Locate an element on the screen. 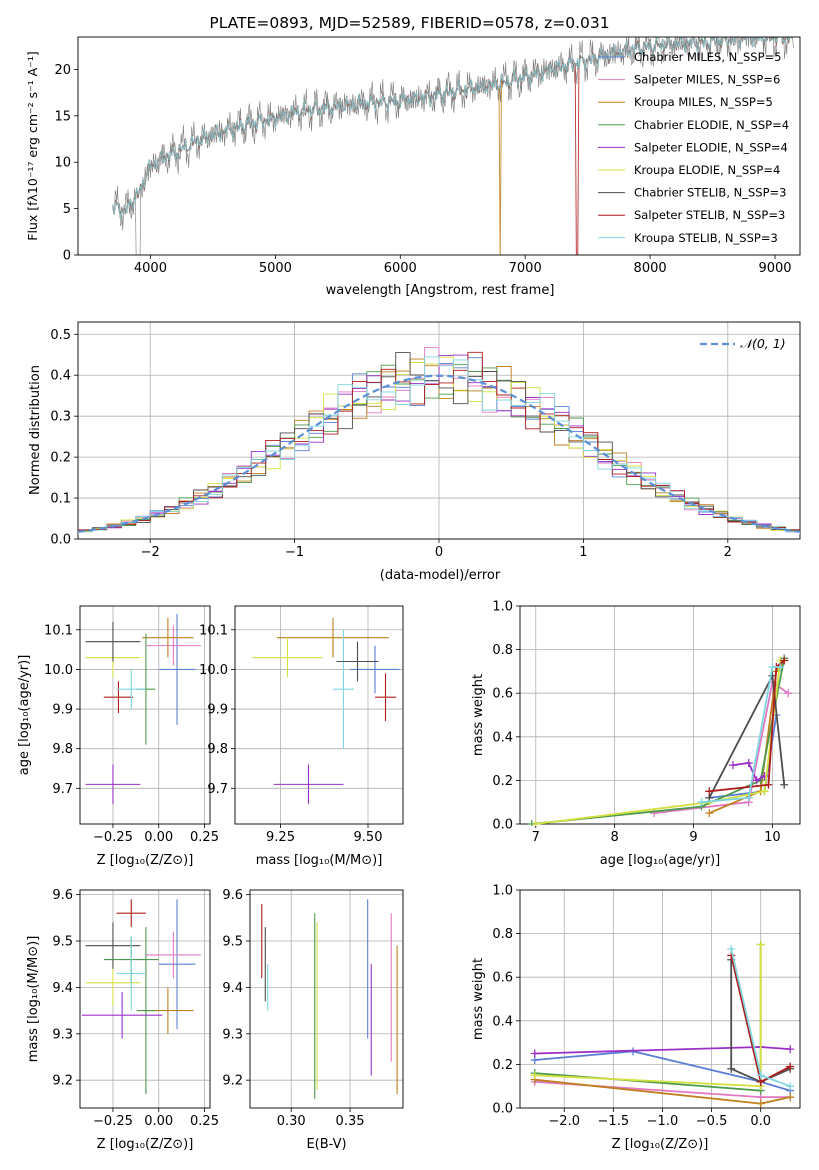 Image resolution: width=819 pixels, height=1170 pixels. x-tick-label: −1 is located at coordinates (294, 552).